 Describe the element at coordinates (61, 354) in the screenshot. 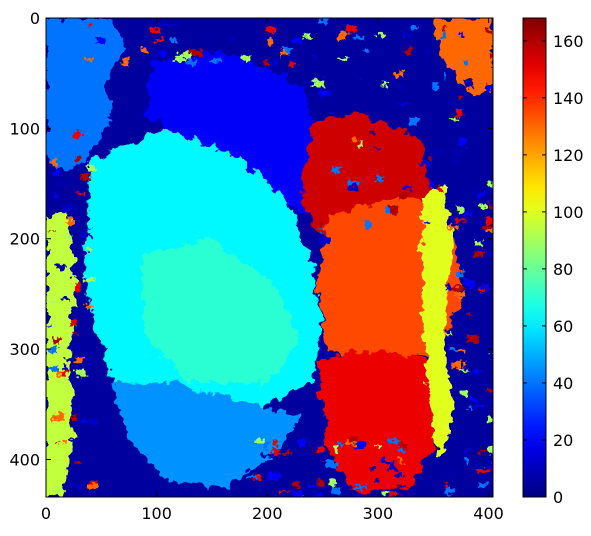

I see `heatmap-region-left-edge` at that location.